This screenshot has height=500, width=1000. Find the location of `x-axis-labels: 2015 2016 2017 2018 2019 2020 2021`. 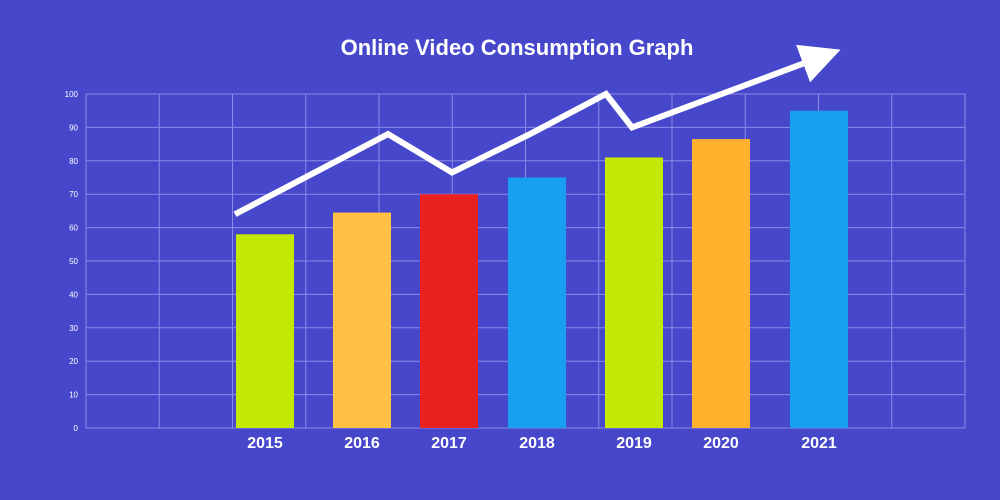

x-axis-labels: 2015 2016 2017 2018 2019 2020 2021 is located at coordinates (542, 443).